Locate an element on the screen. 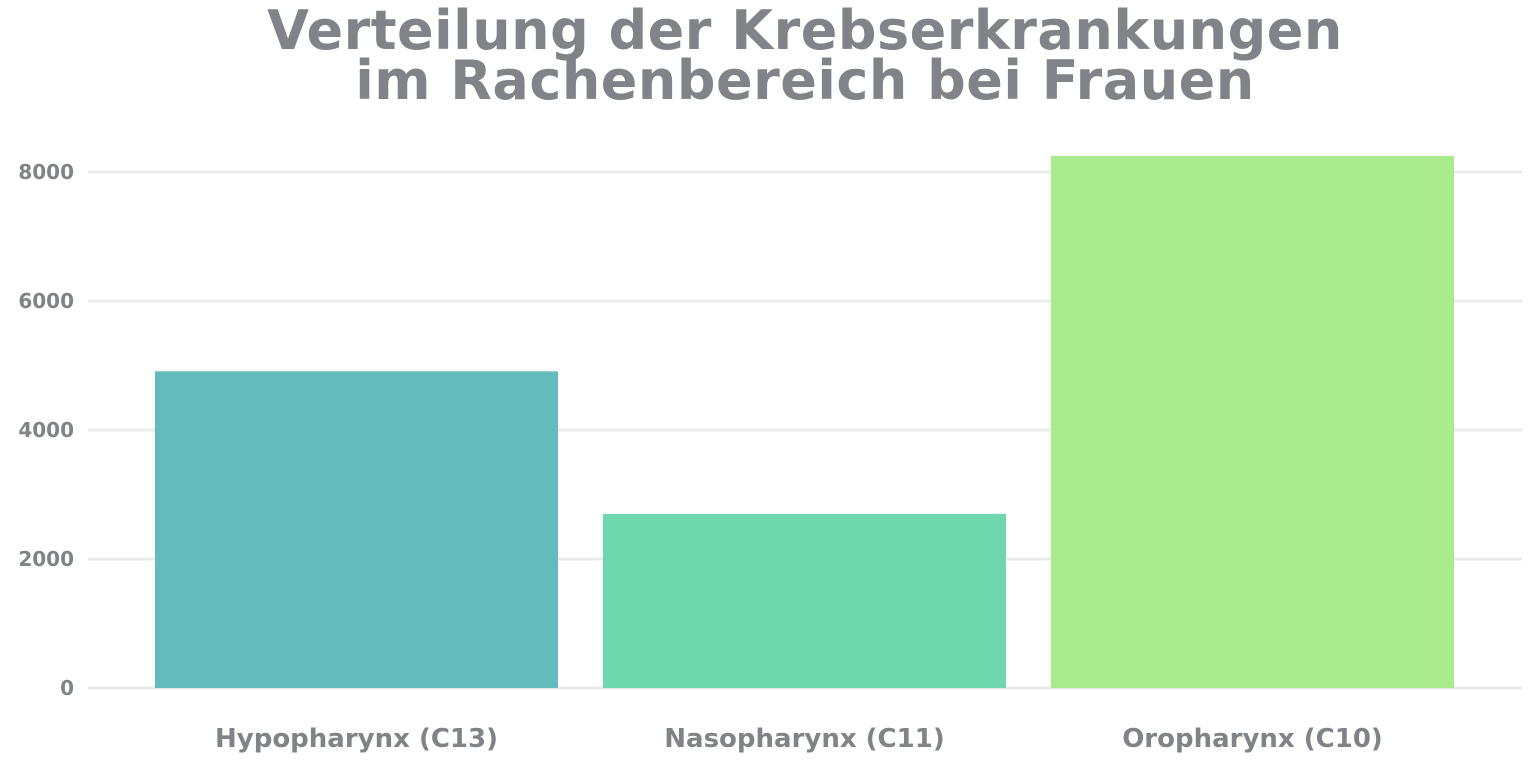  y-tick-label-8000: 8000 is located at coordinates (46, 172).